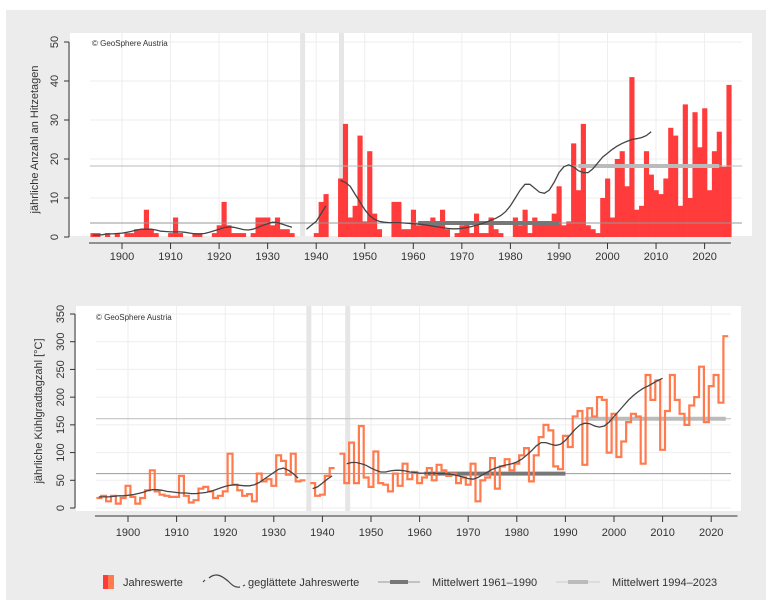 This screenshot has width=771, height=600. What do you see at coordinates (122, 257) in the screenshot?
I see `x-tick-label: 1900` at bounding box center [122, 257].